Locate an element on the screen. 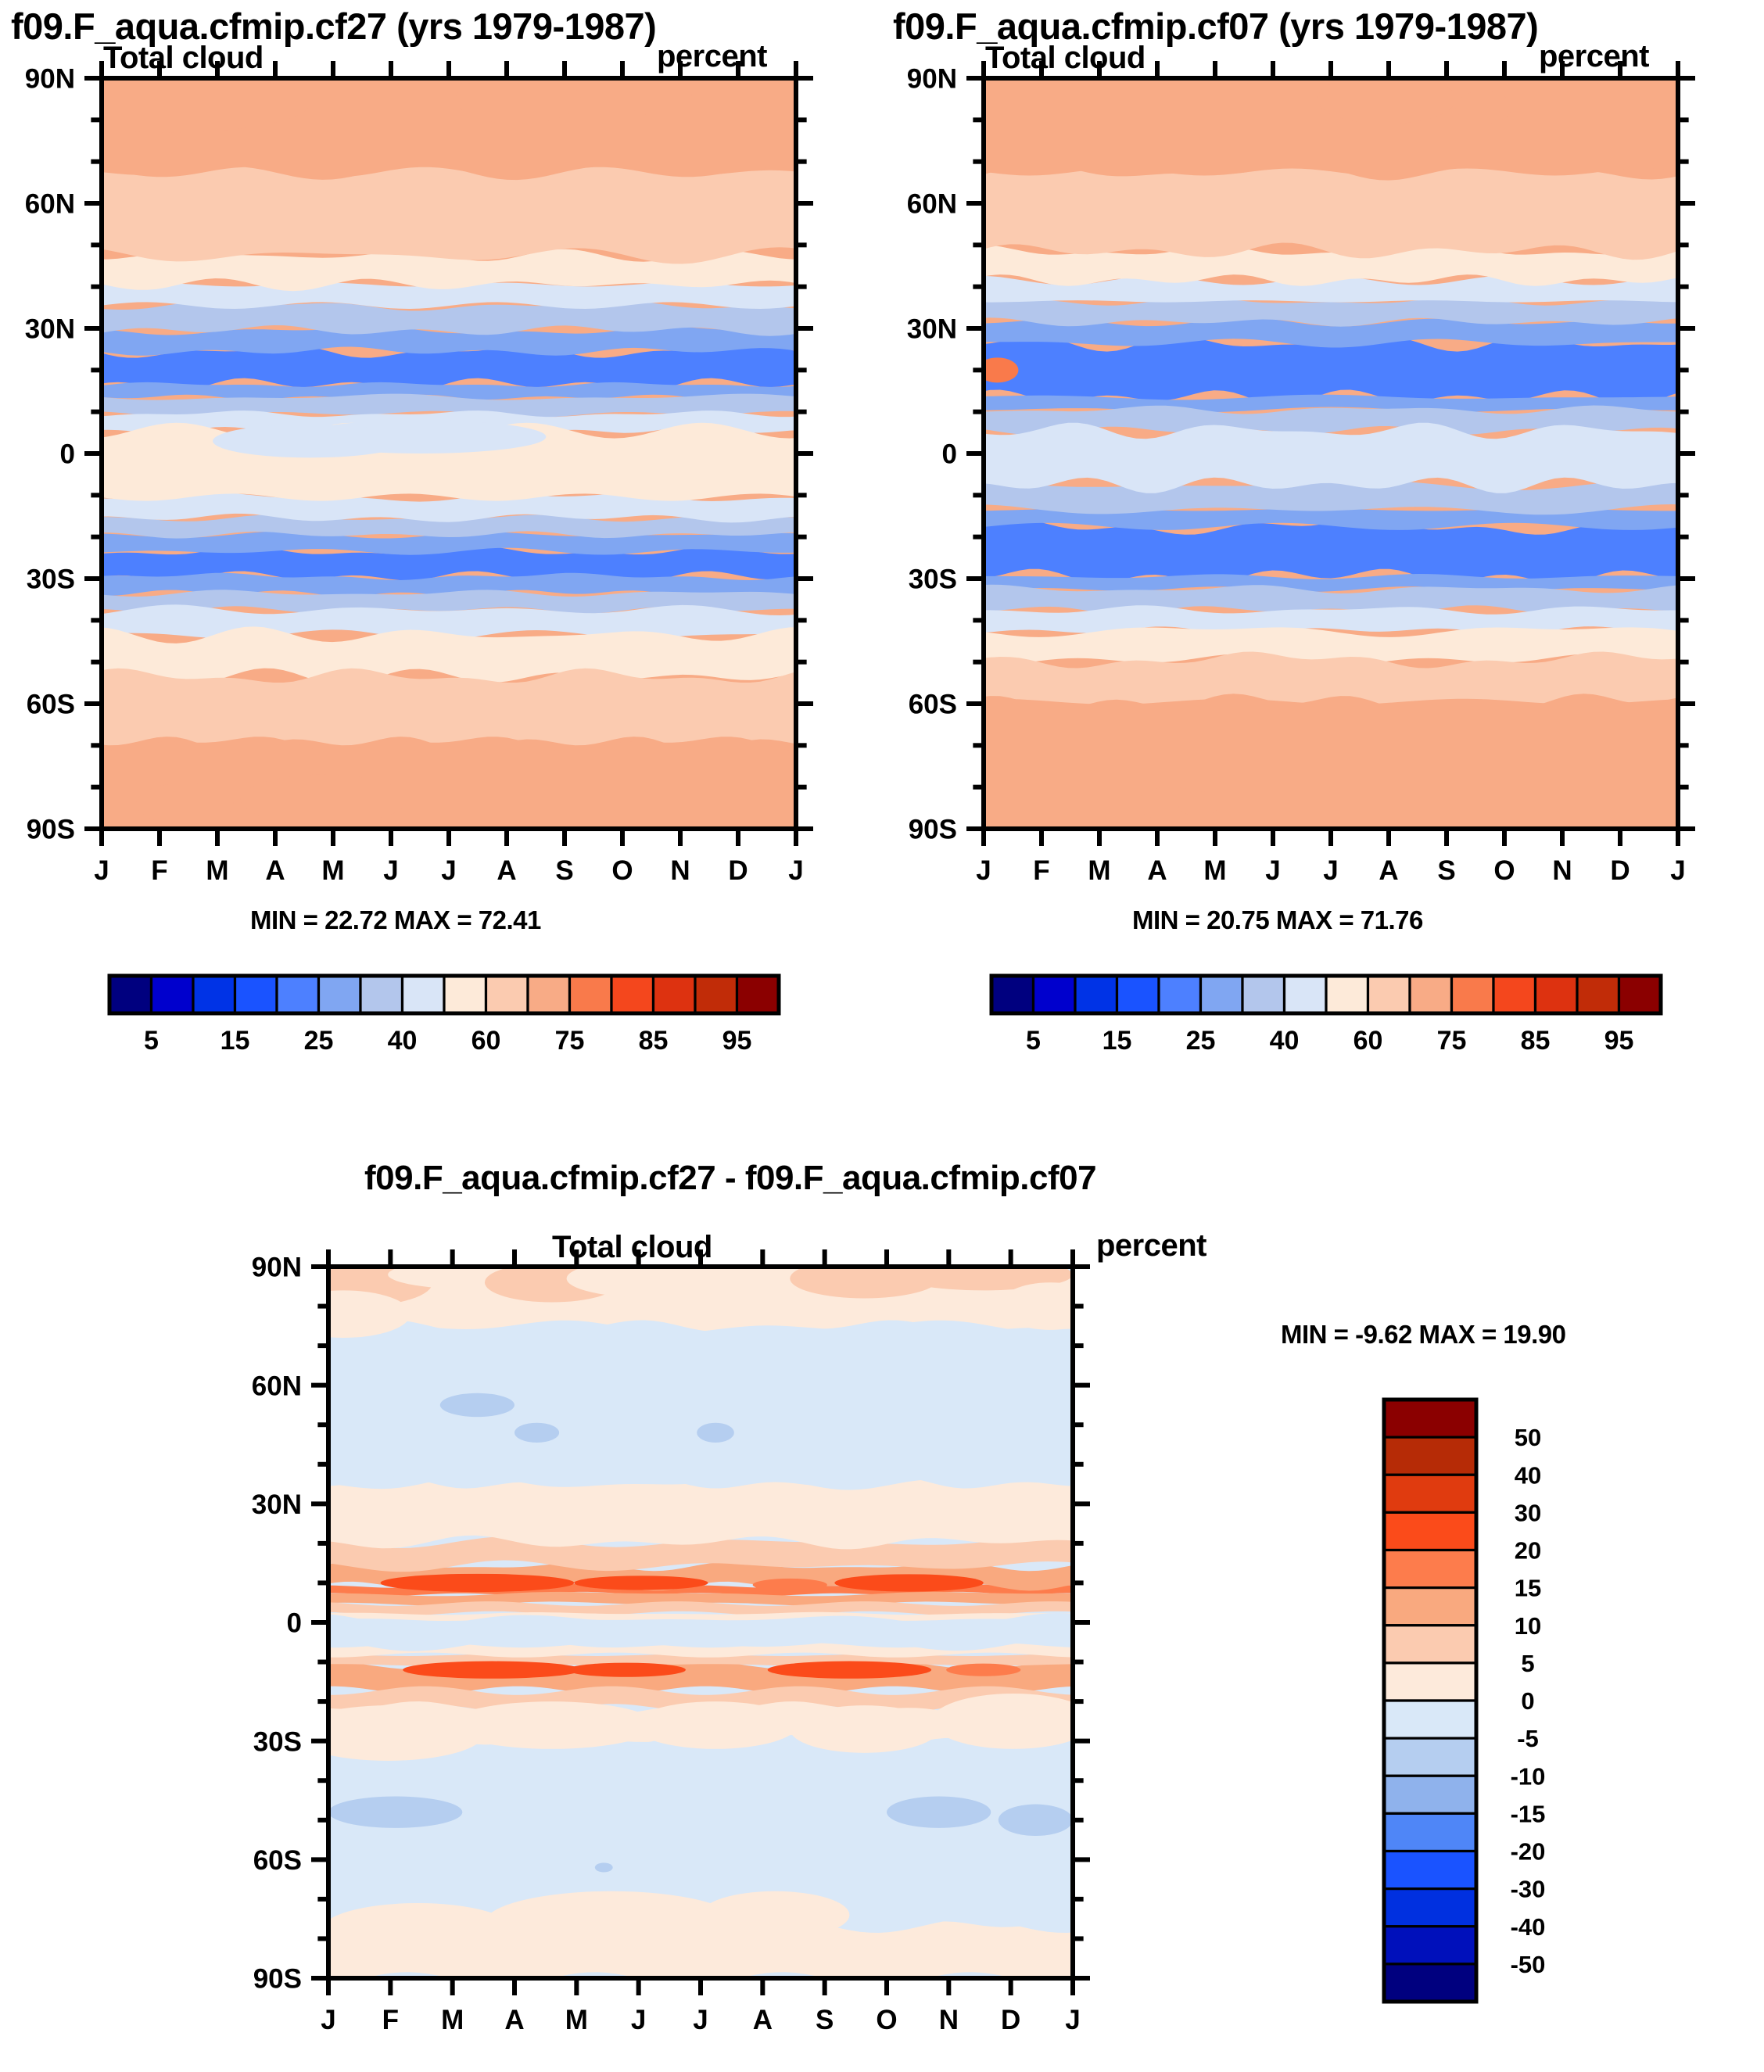  x-axis-tick-label: F is located at coordinates (159, 870).